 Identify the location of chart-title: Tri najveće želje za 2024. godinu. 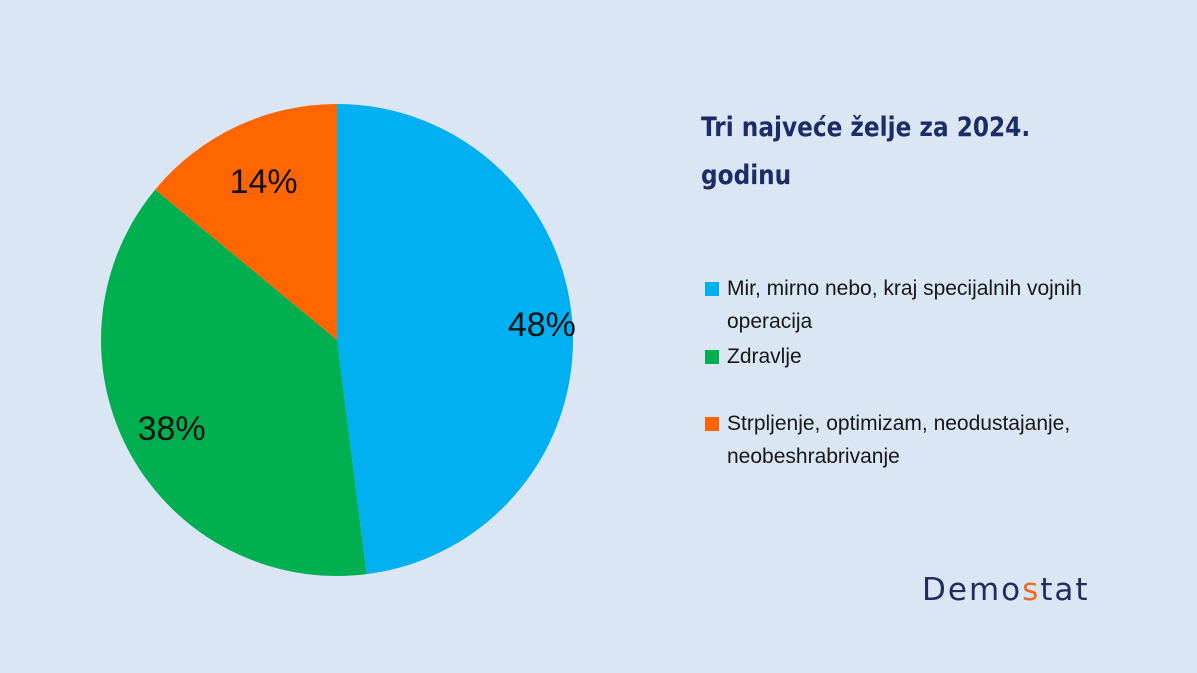
(866, 151).